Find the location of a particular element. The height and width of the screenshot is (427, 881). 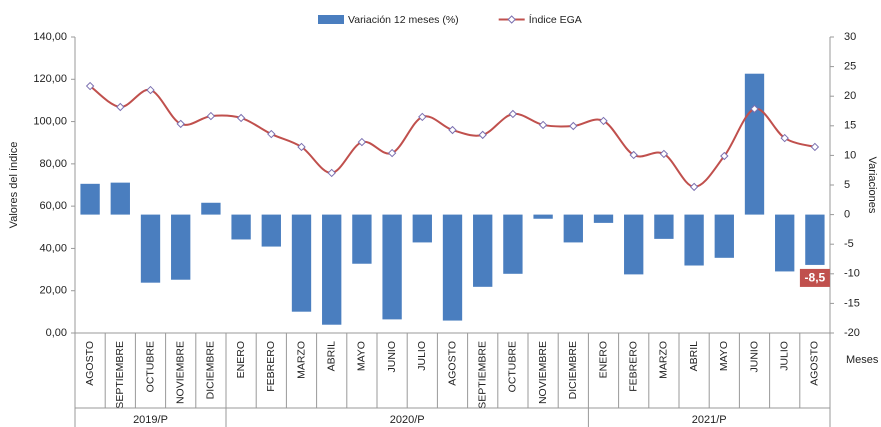

y-tick-label: 80,00 is located at coordinates (53, 164).